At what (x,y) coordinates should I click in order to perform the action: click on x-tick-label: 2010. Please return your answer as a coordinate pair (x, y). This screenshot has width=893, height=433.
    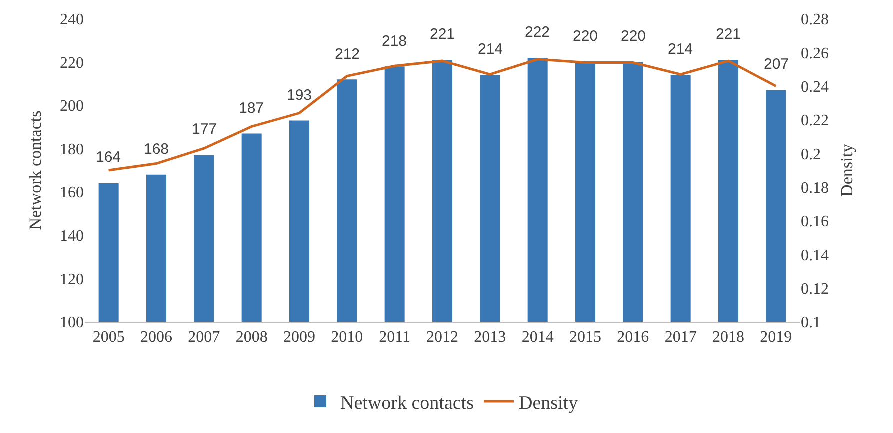
    Looking at the image, I should click on (347, 337).